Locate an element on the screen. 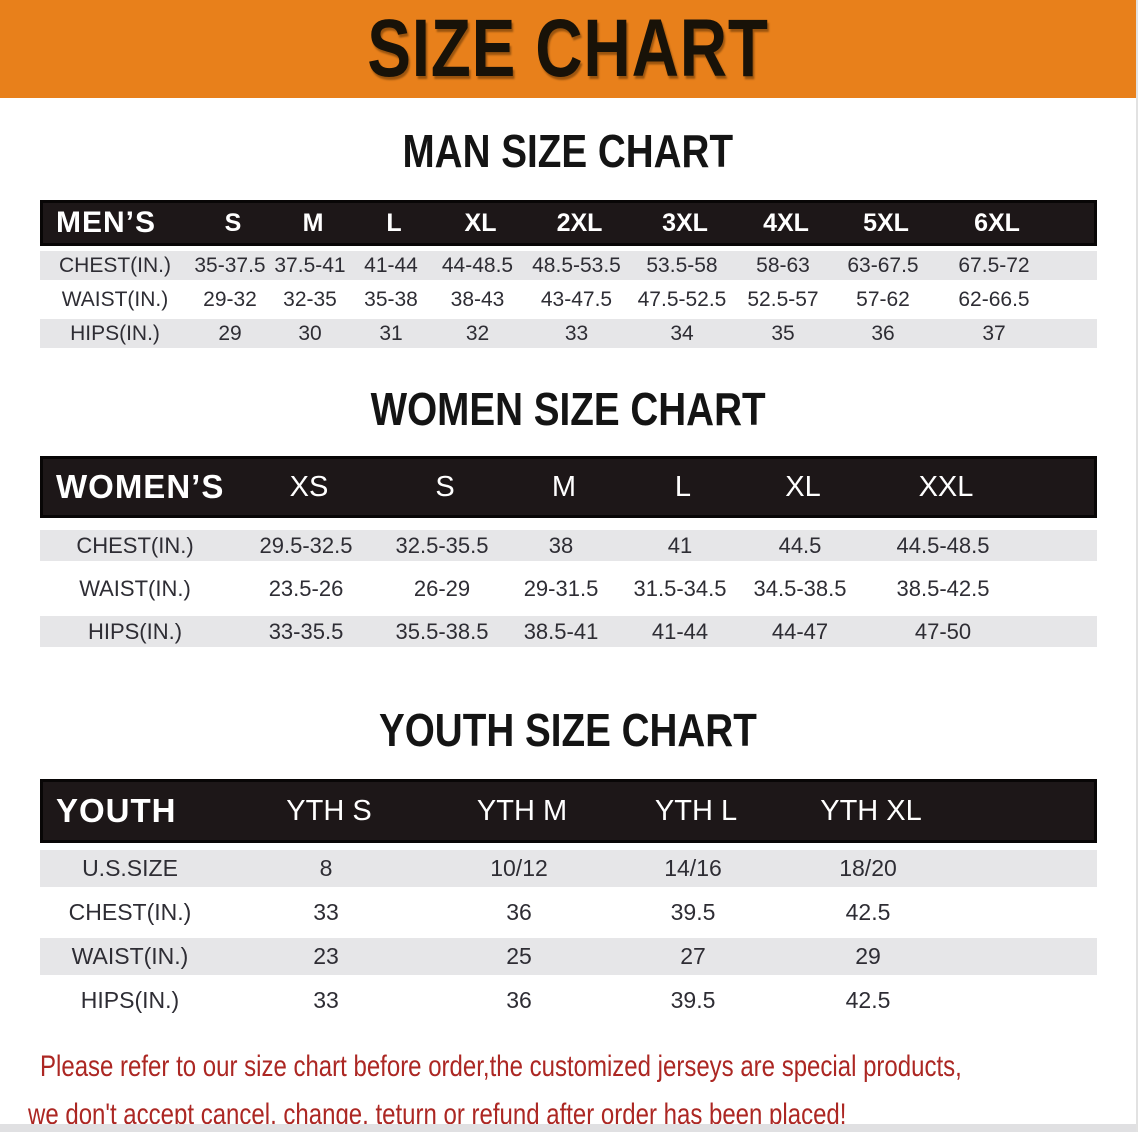  value-cell: 35.5-38.5 is located at coordinates (442, 631).